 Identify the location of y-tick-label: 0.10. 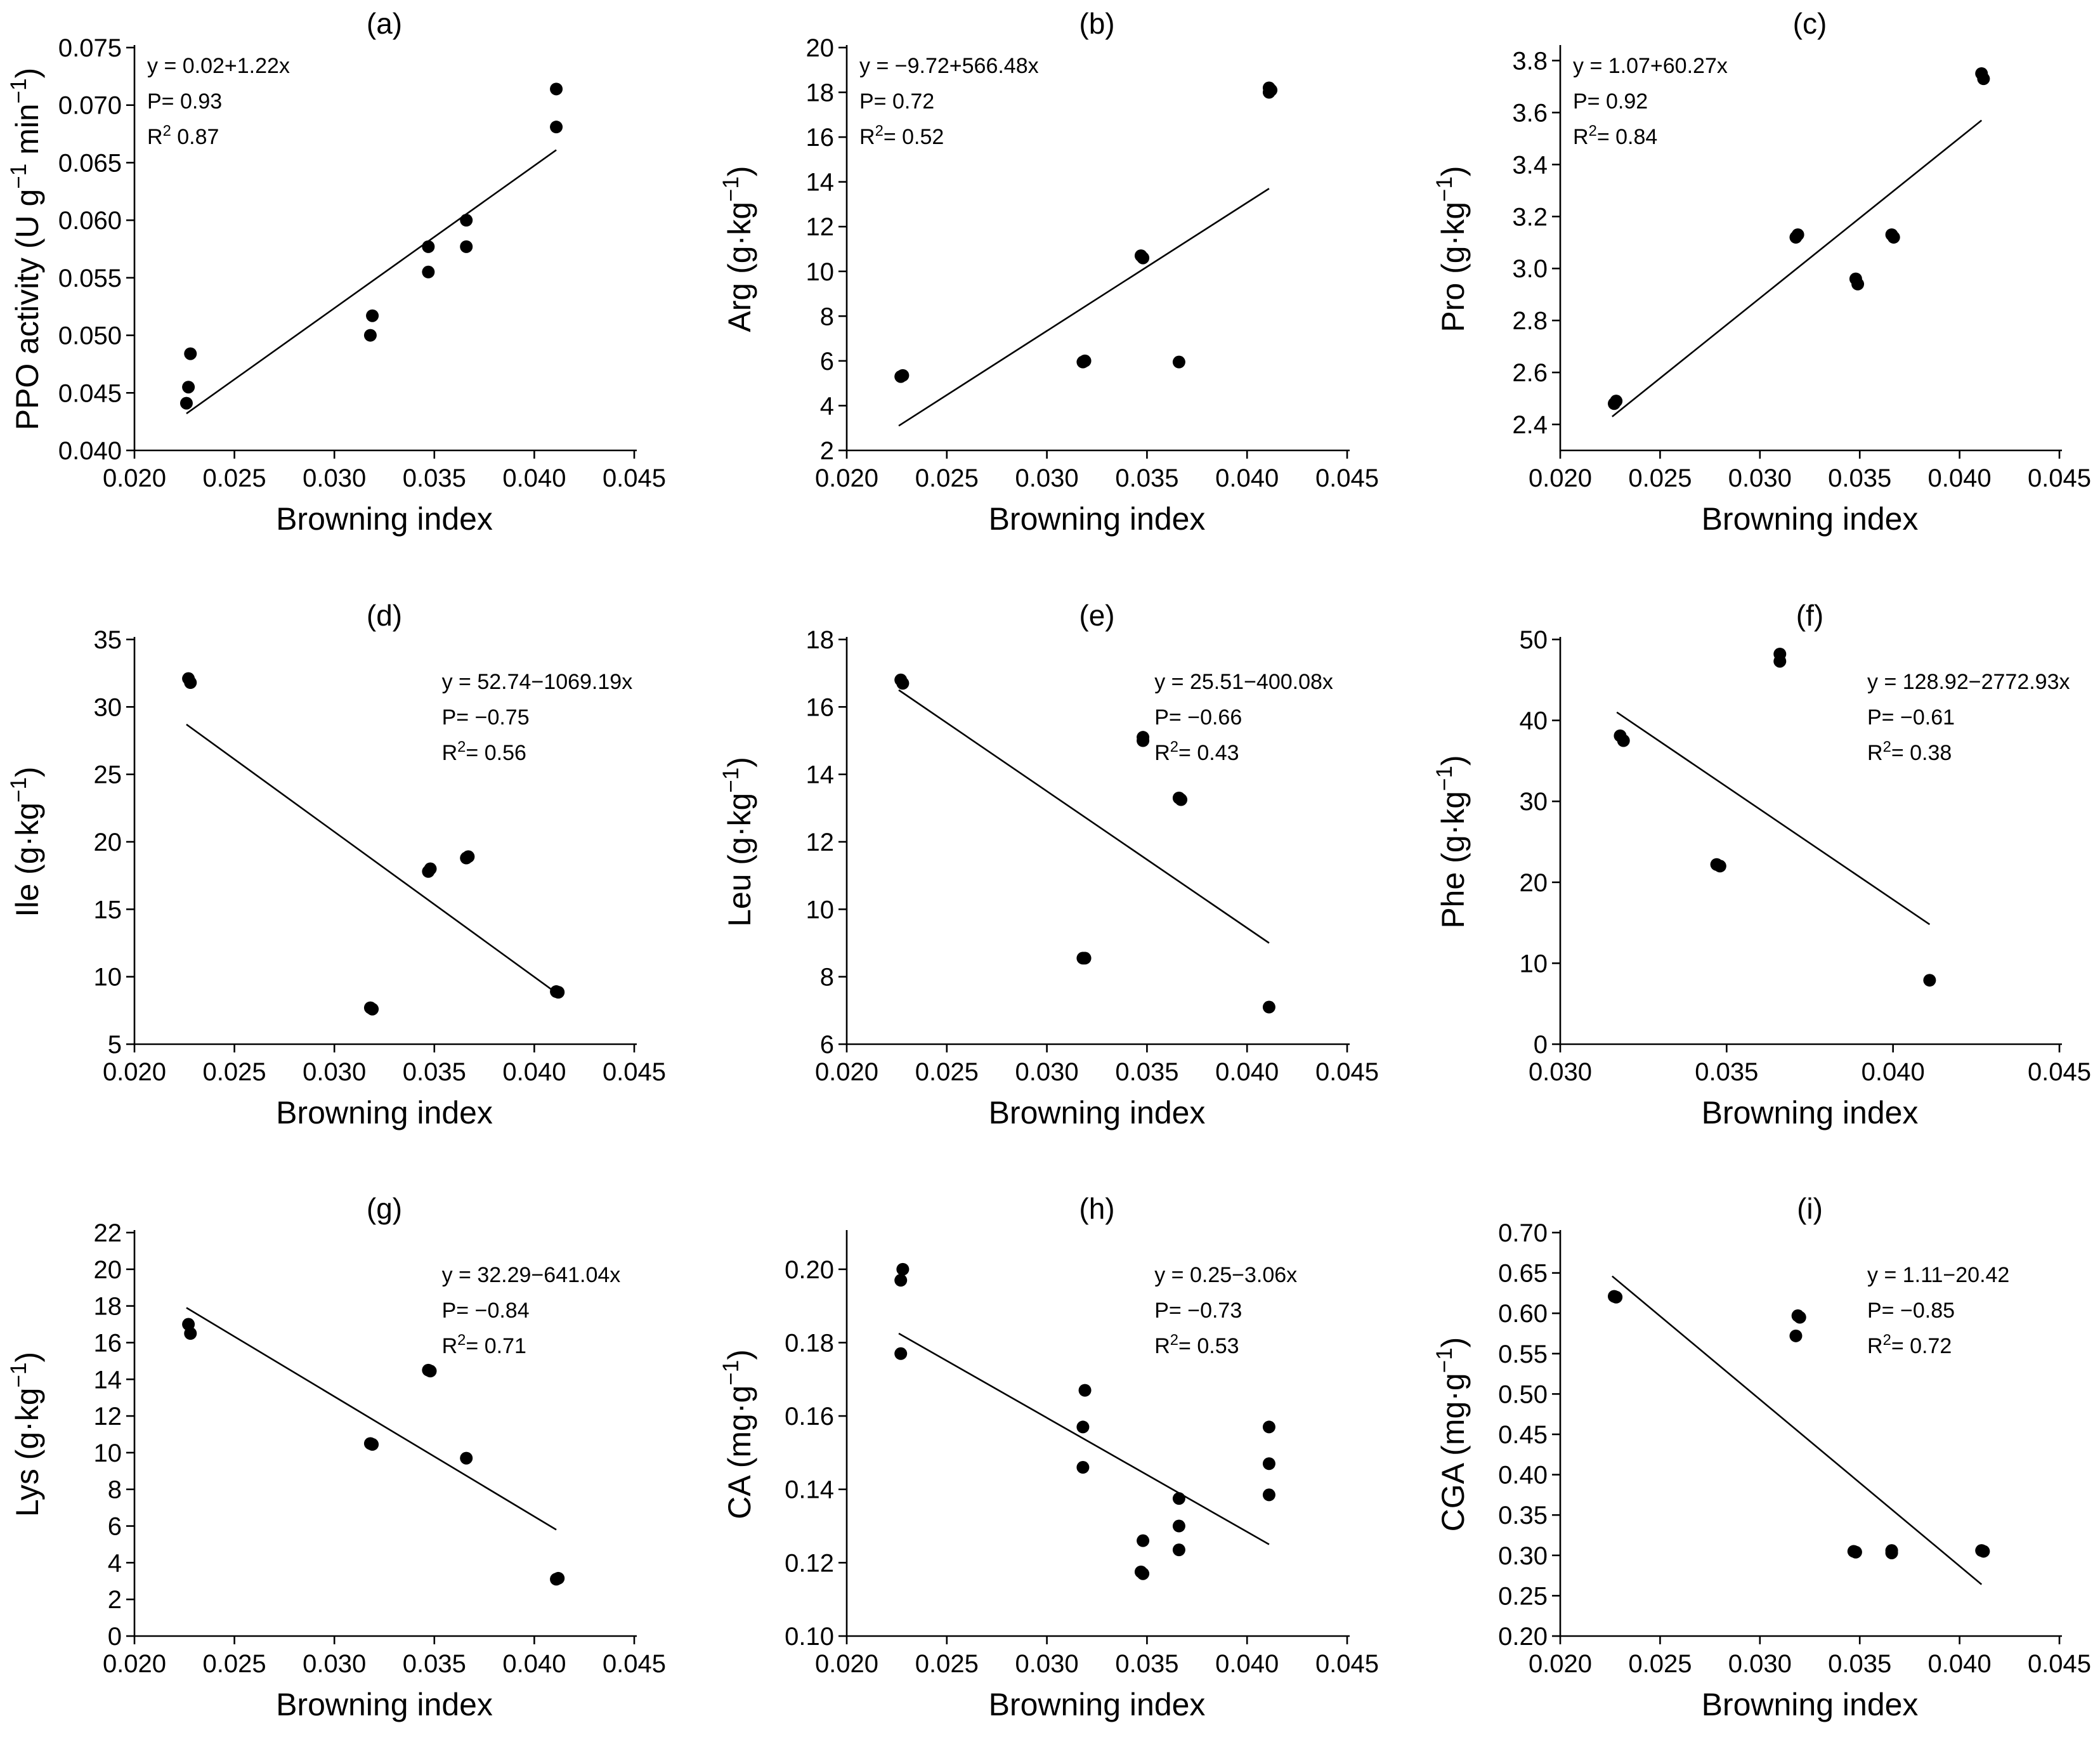
(809, 1637).